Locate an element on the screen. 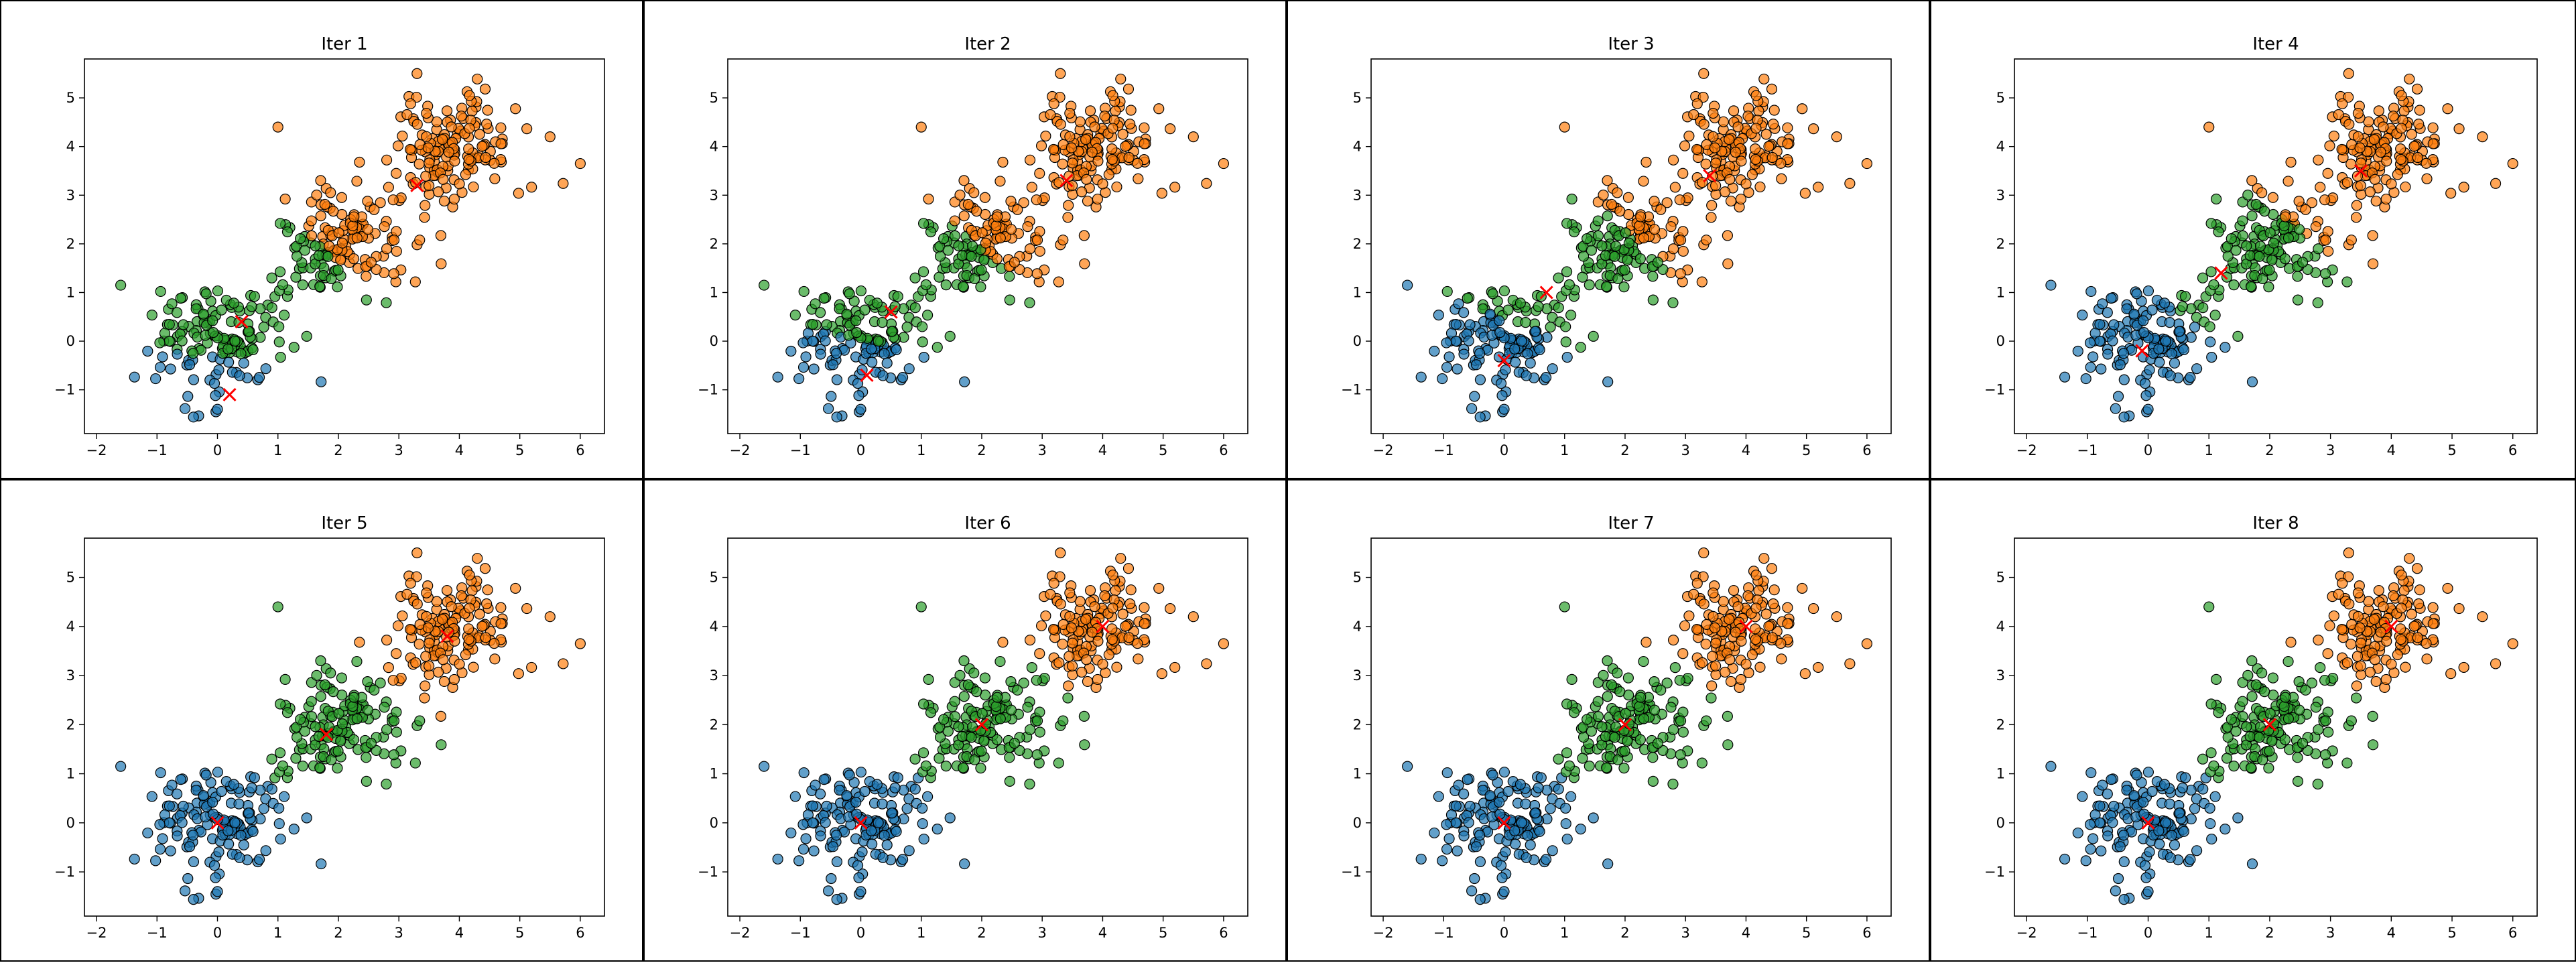  x-tick-label: 3 is located at coordinates (1685, 933).